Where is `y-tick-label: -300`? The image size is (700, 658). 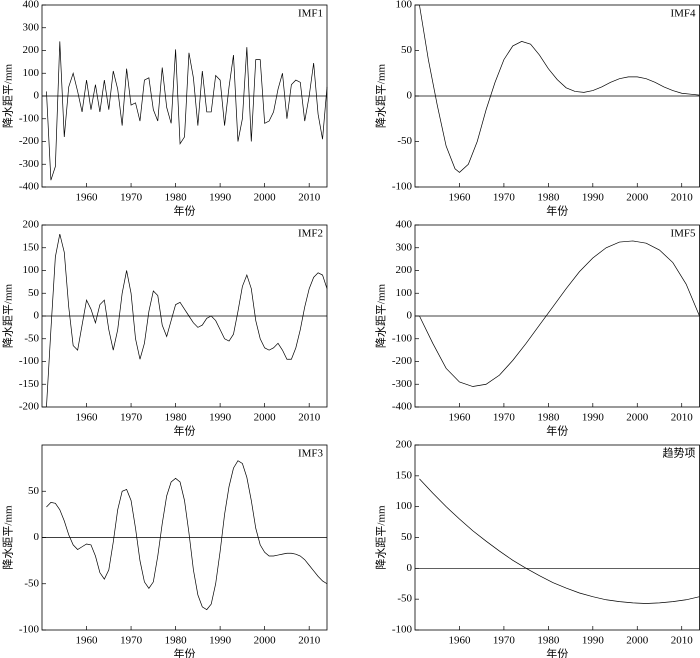 y-tick-label: -300 is located at coordinates (29, 164).